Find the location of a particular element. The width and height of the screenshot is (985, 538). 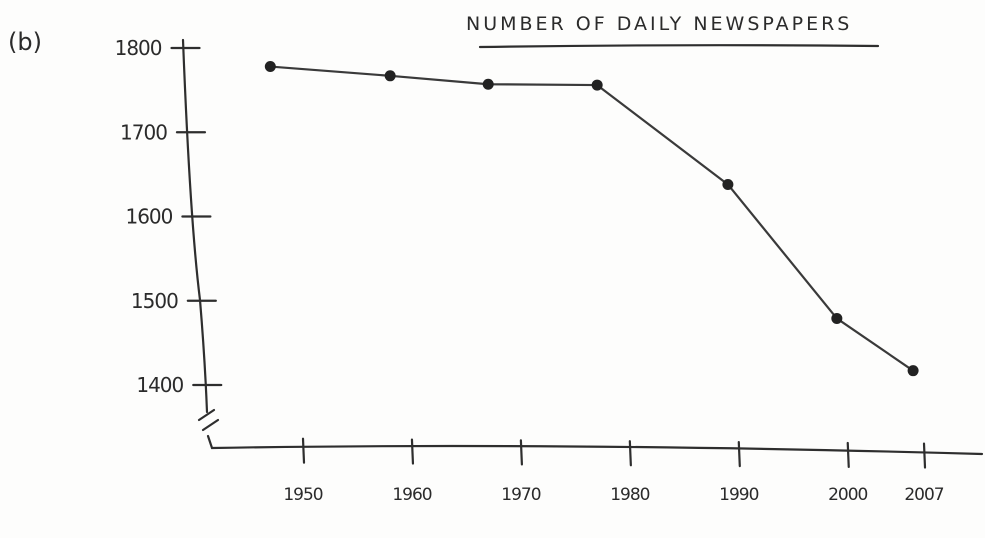

y-tick-label: 1500 is located at coordinates (154, 301).